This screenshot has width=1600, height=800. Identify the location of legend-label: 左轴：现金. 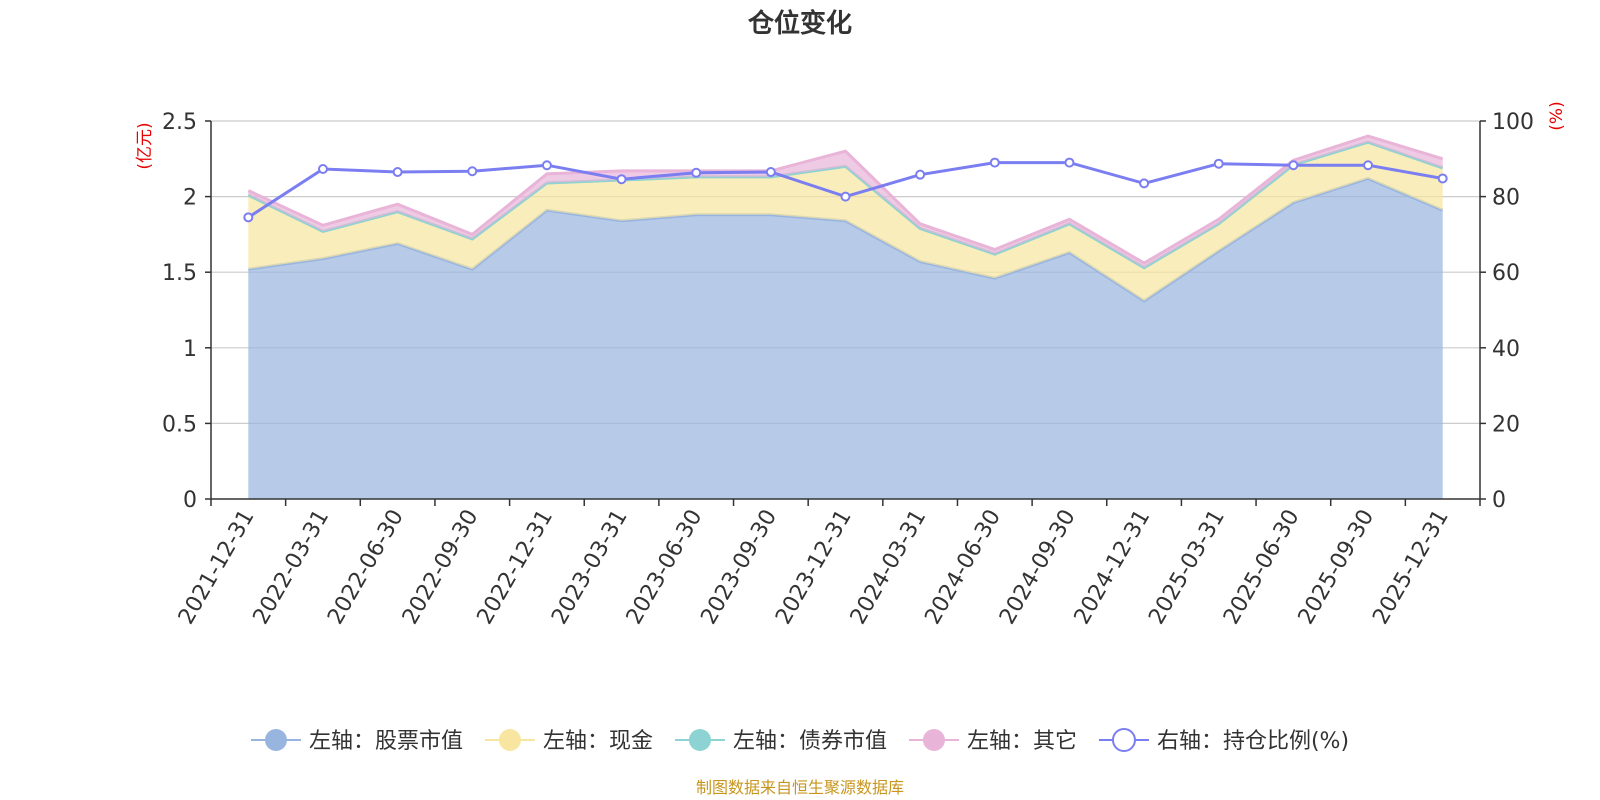
(598, 741).